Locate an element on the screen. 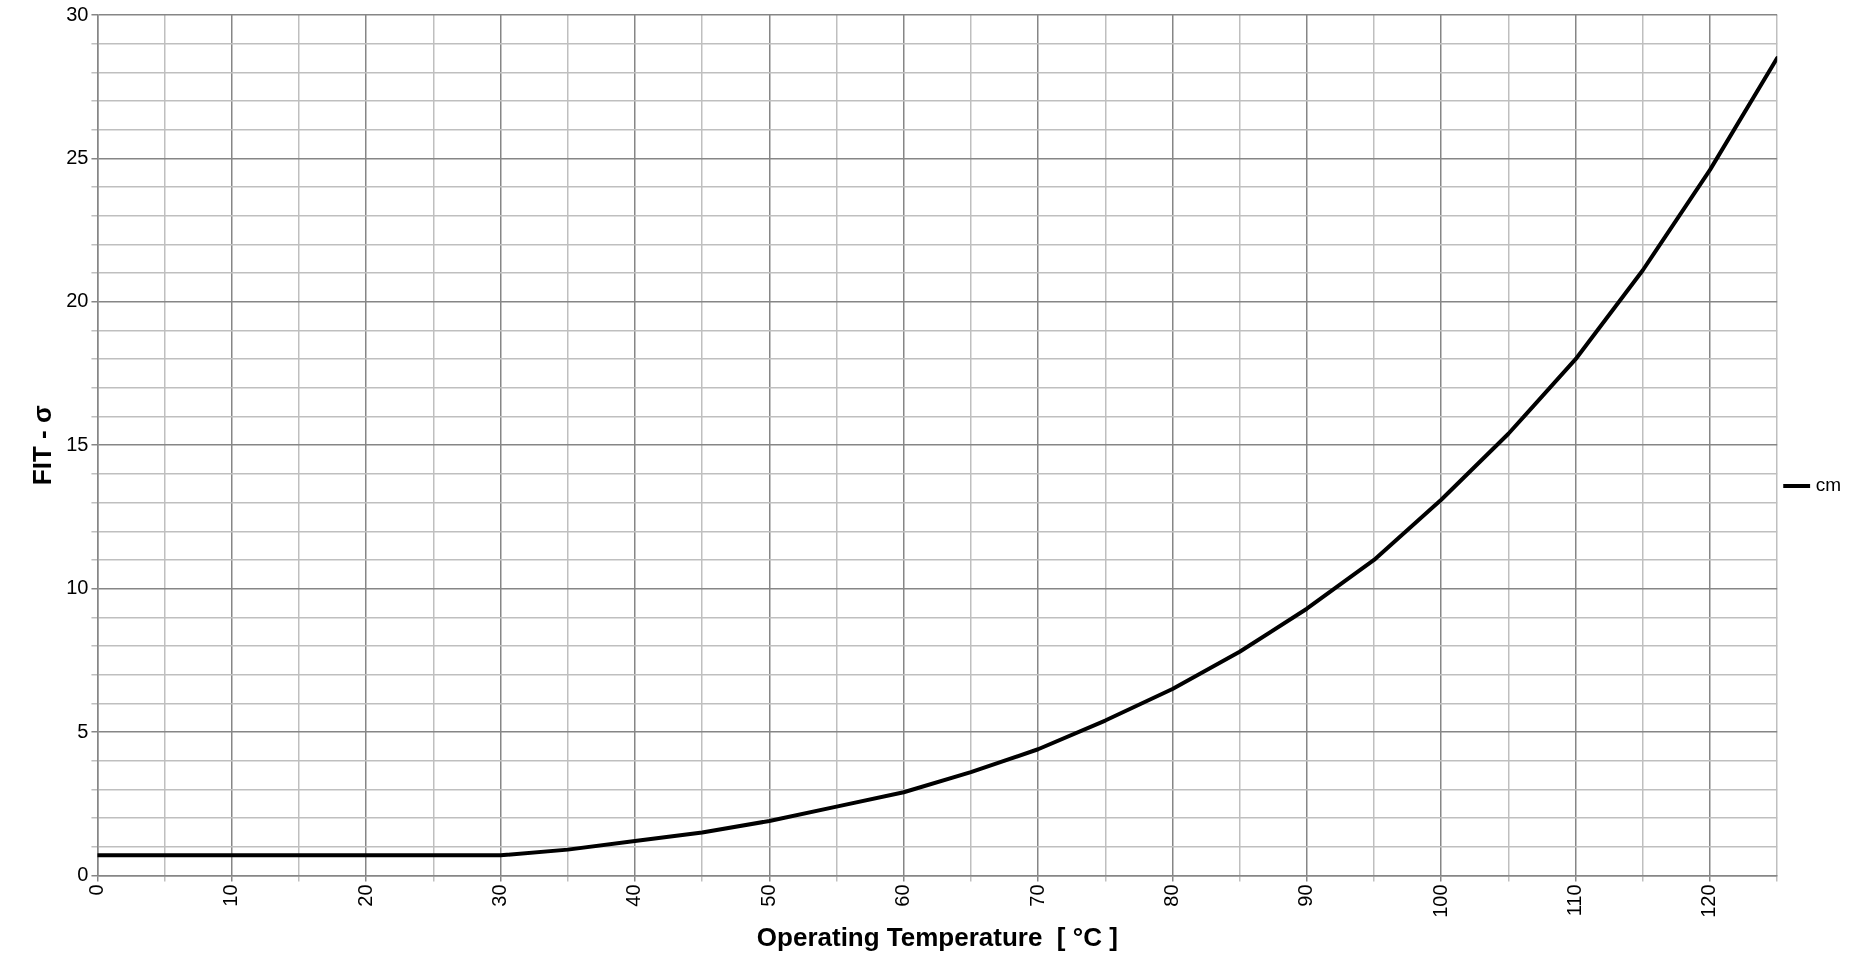 The height and width of the screenshot is (964, 1861). y-axis-title: FIT - σ is located at coordinates (41, 445).